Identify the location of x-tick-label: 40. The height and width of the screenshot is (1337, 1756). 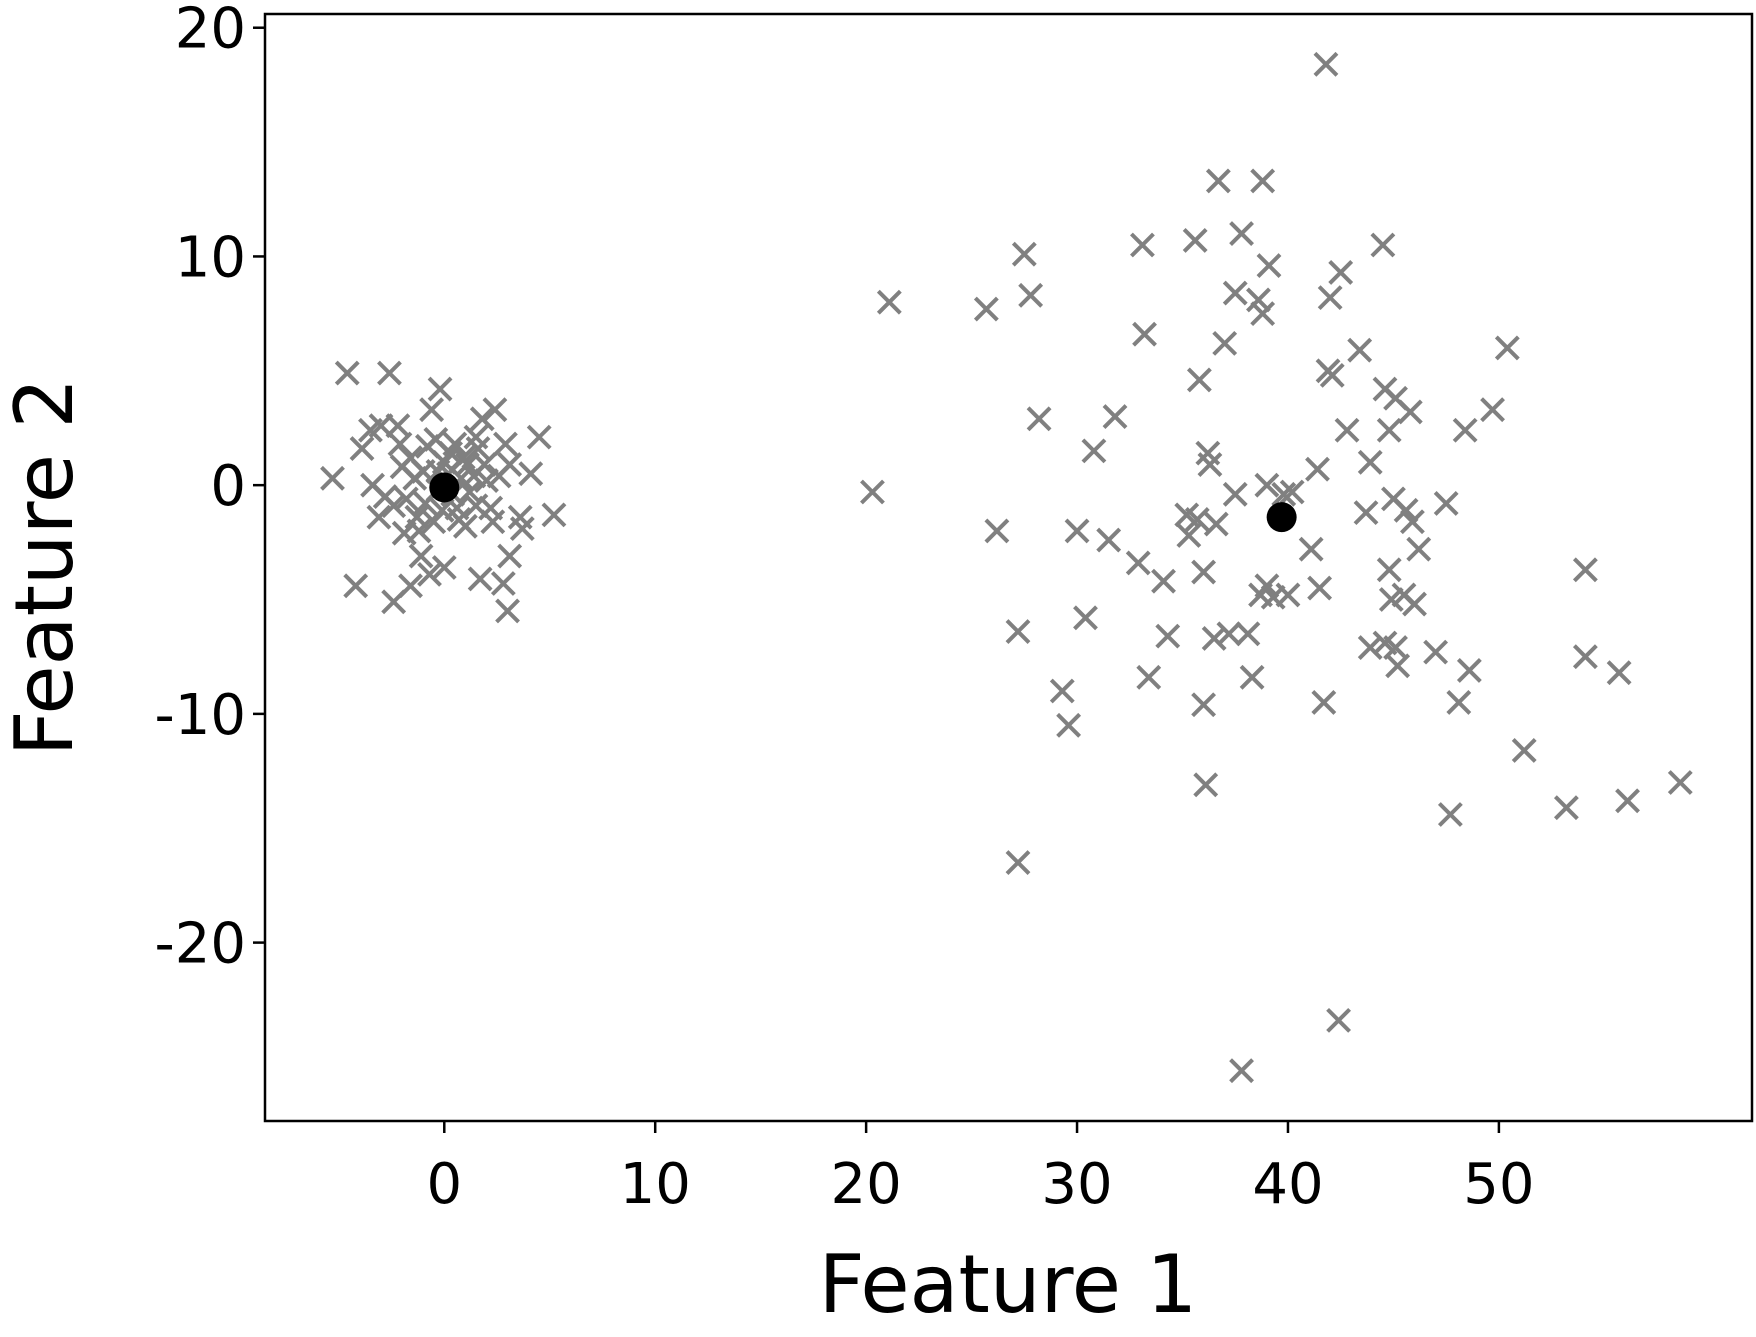
(1287, 1184).